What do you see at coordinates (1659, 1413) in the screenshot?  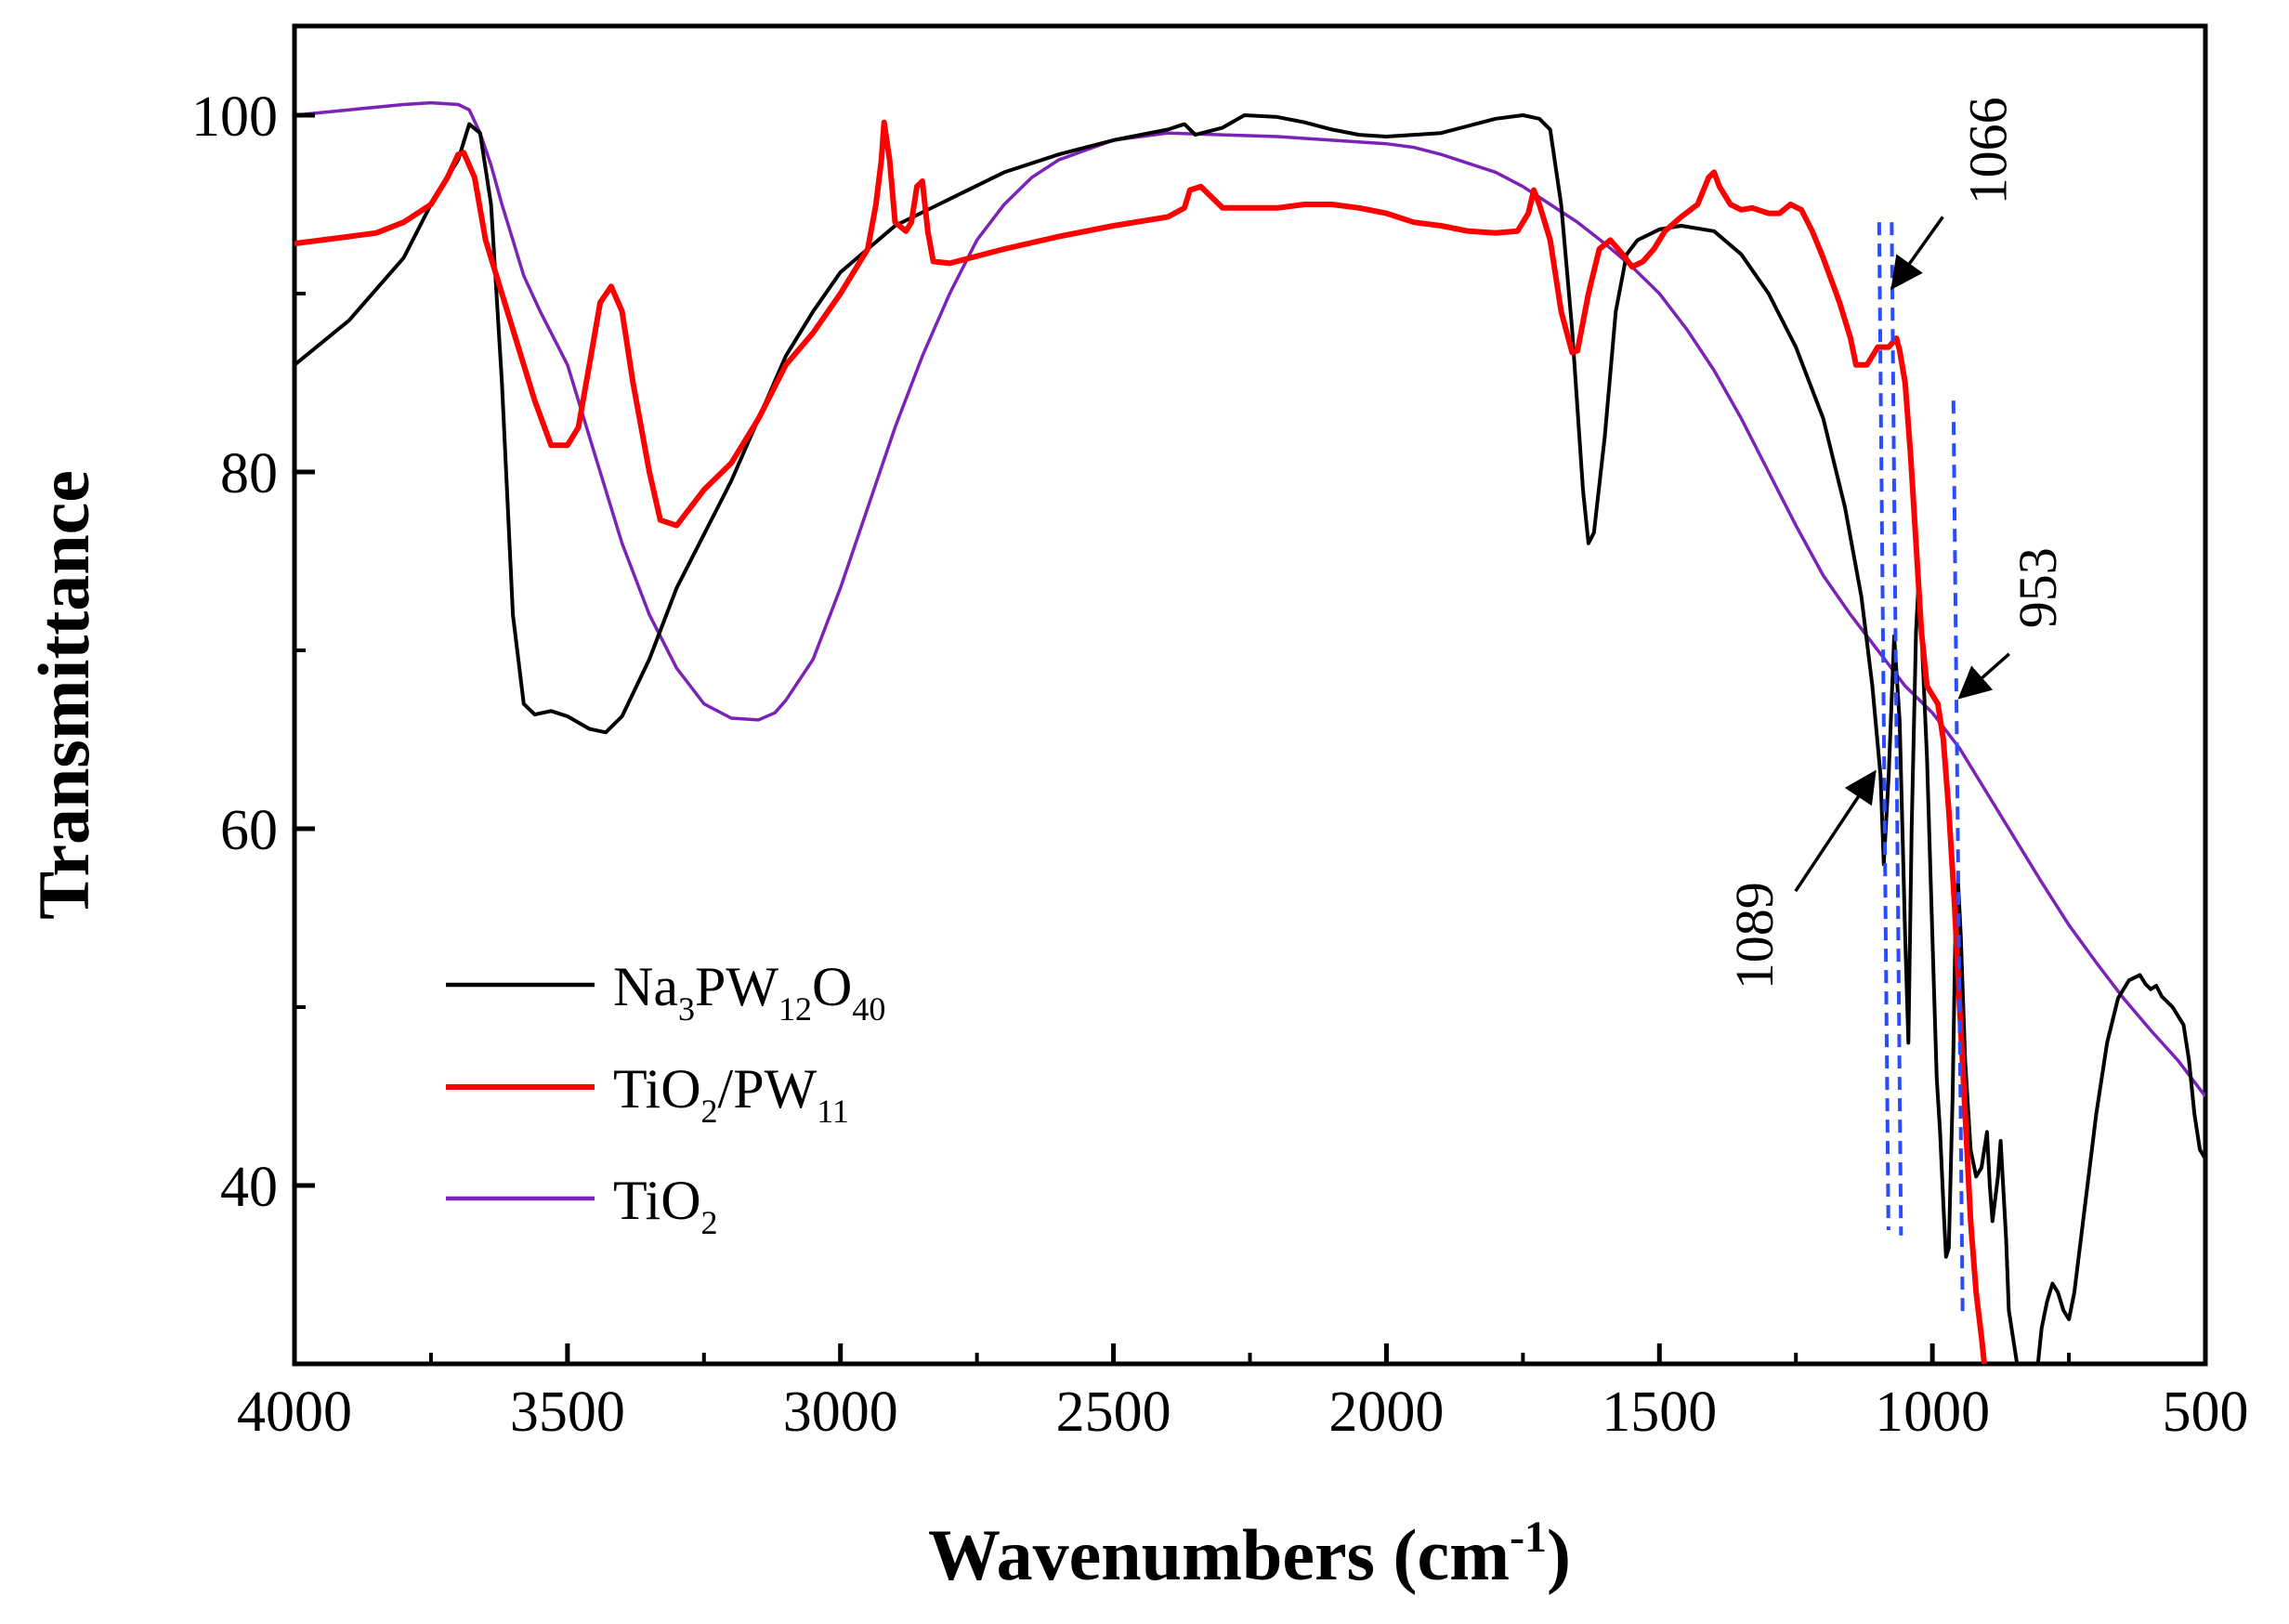 I see `x-tick-label: 1500` at bounding box center [1659, 1413].